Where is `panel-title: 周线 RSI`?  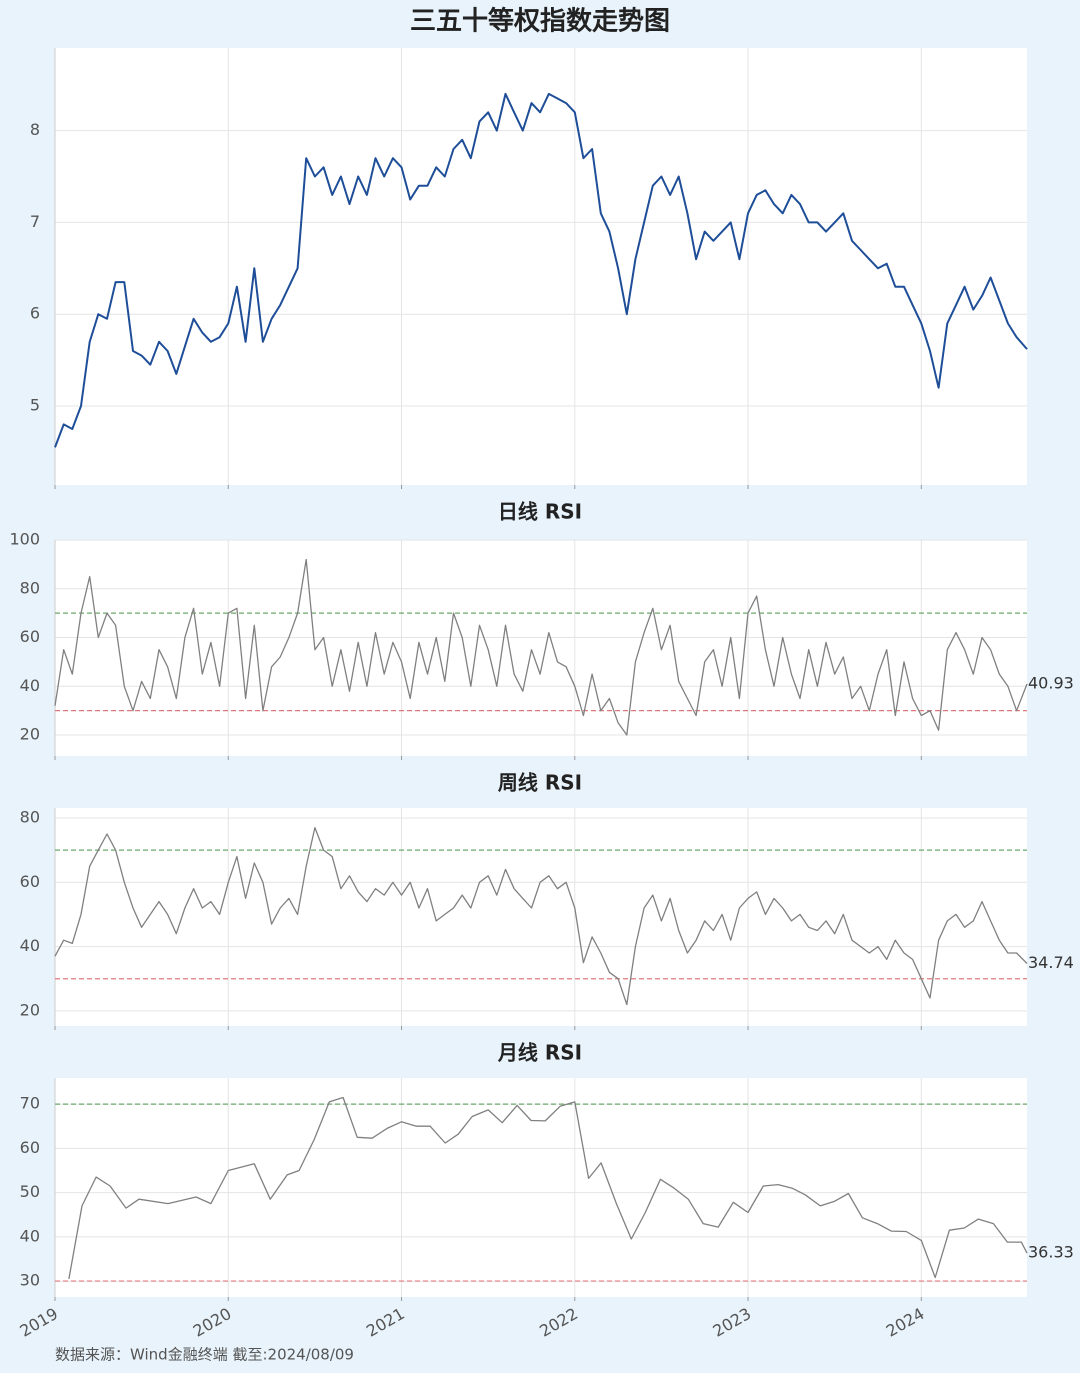 panel-title: 周线 RSI is located at coordinates (540, 783).